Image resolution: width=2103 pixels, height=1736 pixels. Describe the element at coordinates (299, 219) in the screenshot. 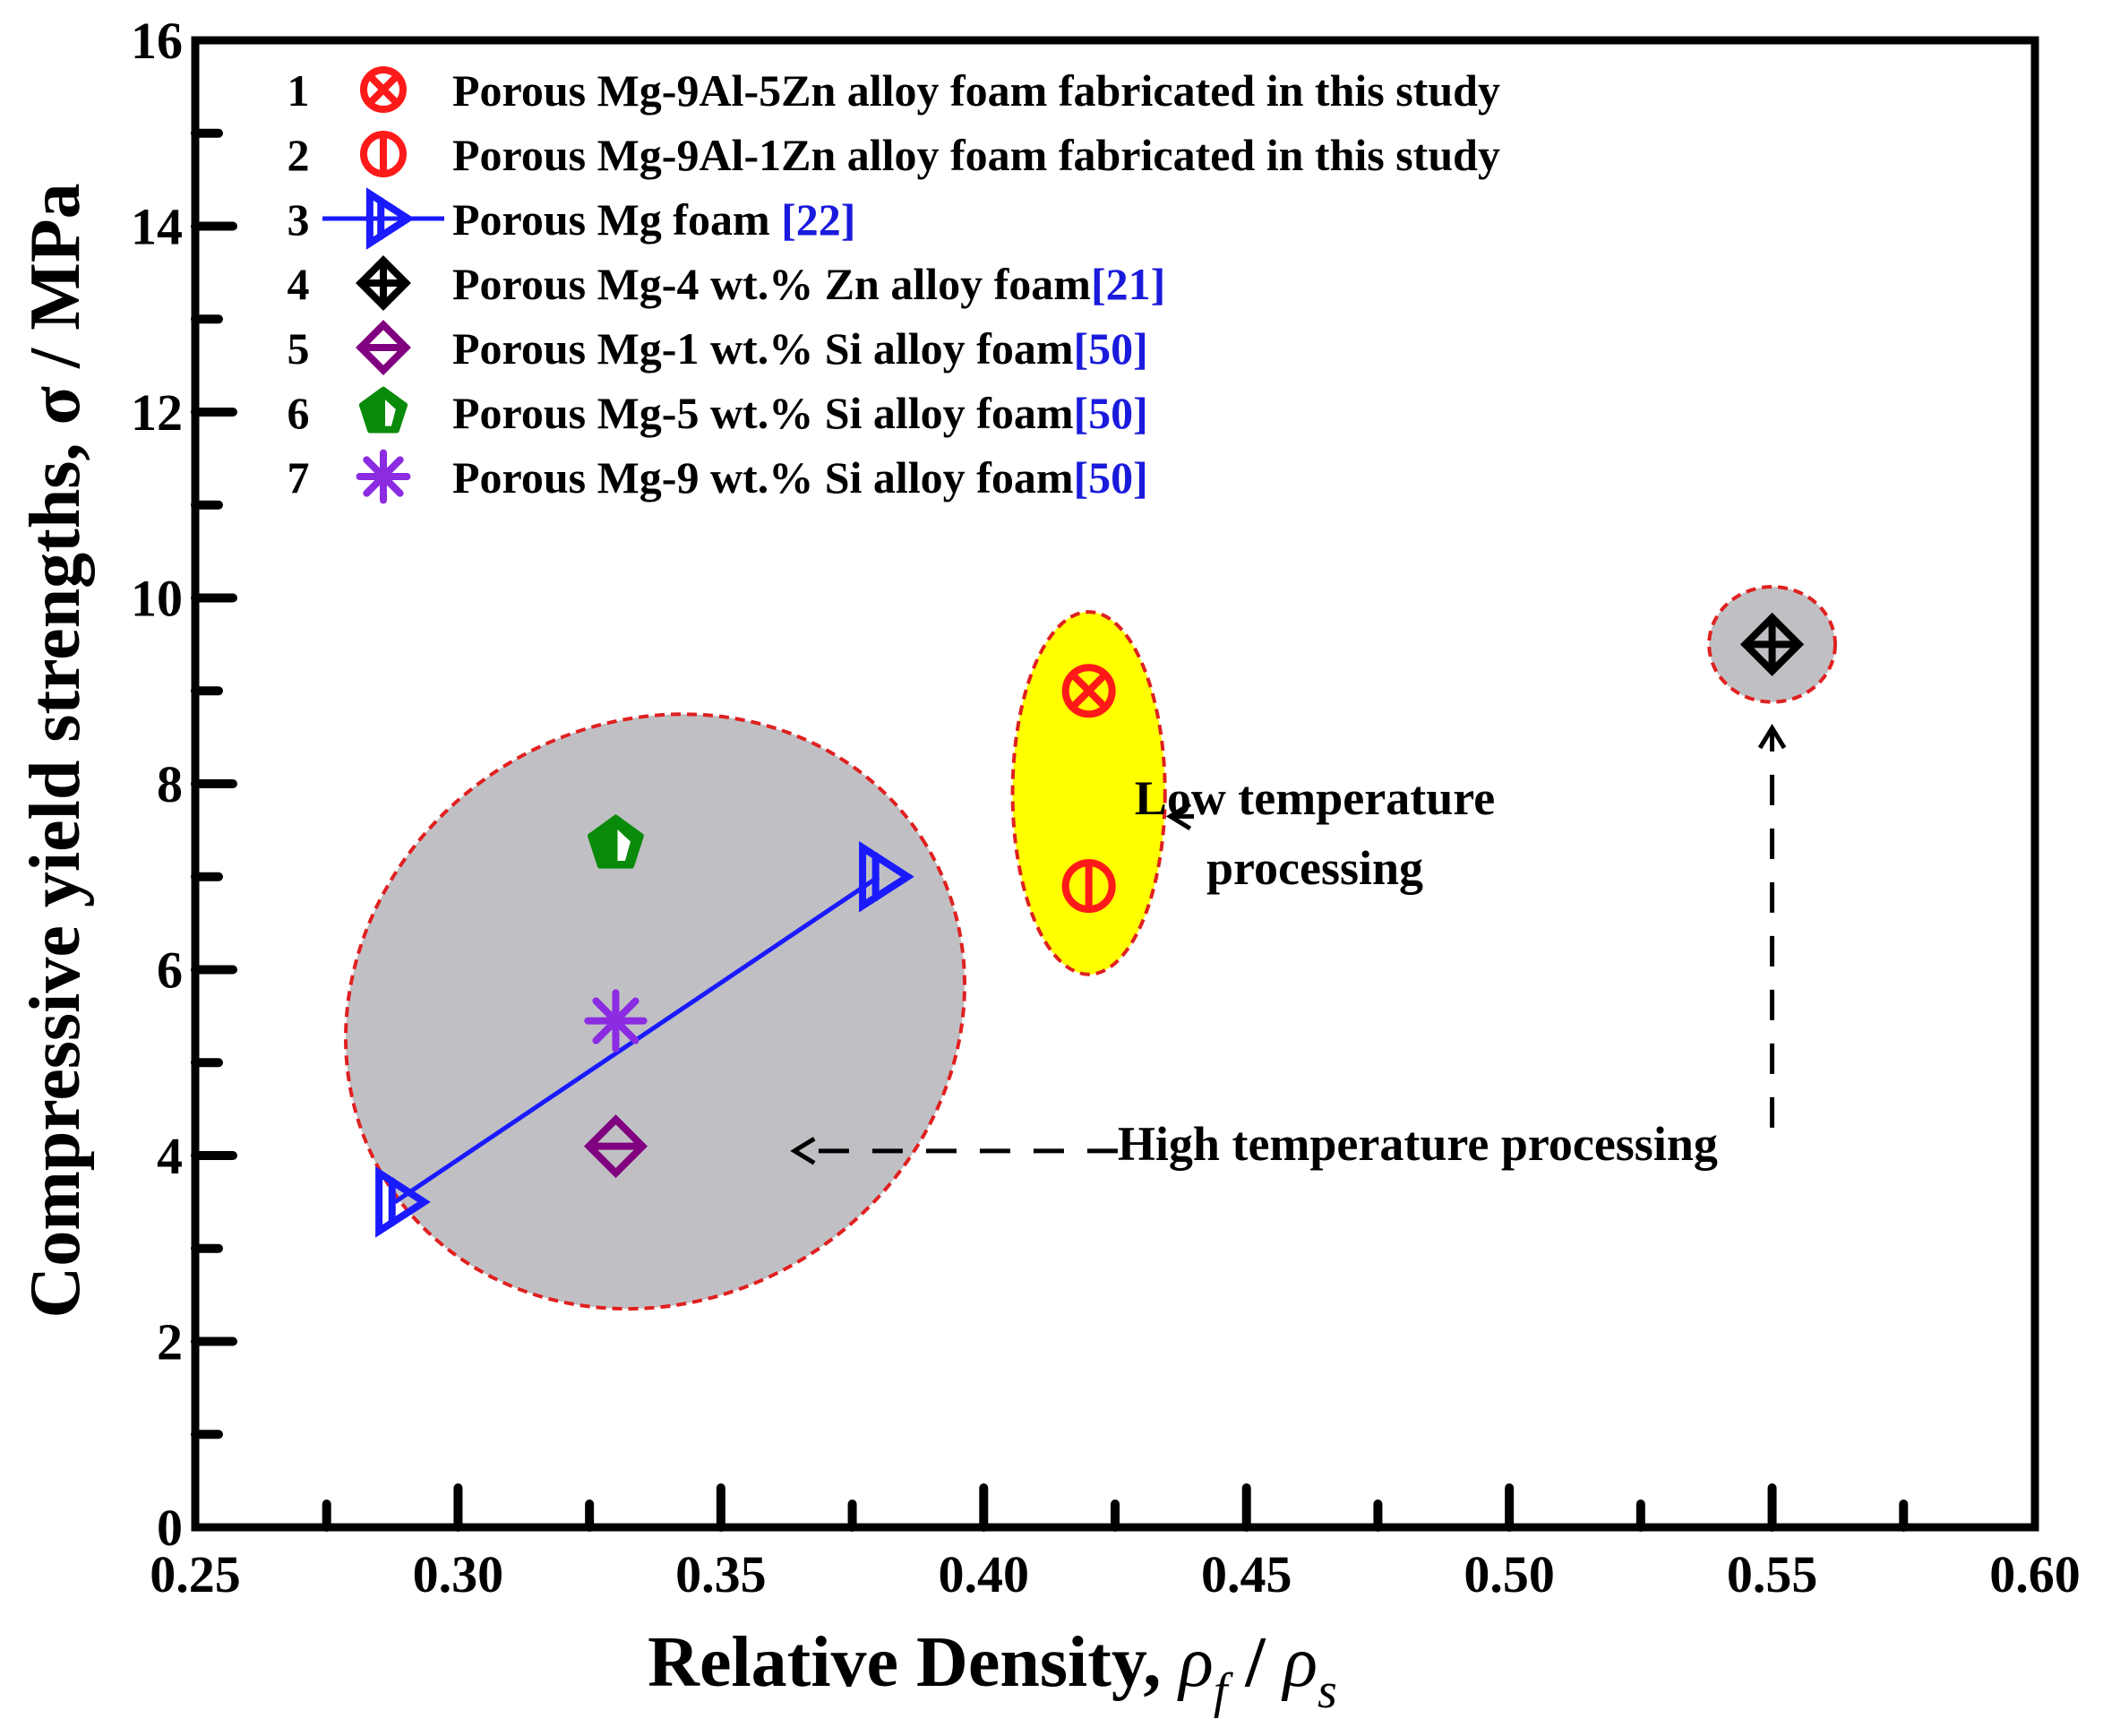

I see `legend-number: 3` at that location.